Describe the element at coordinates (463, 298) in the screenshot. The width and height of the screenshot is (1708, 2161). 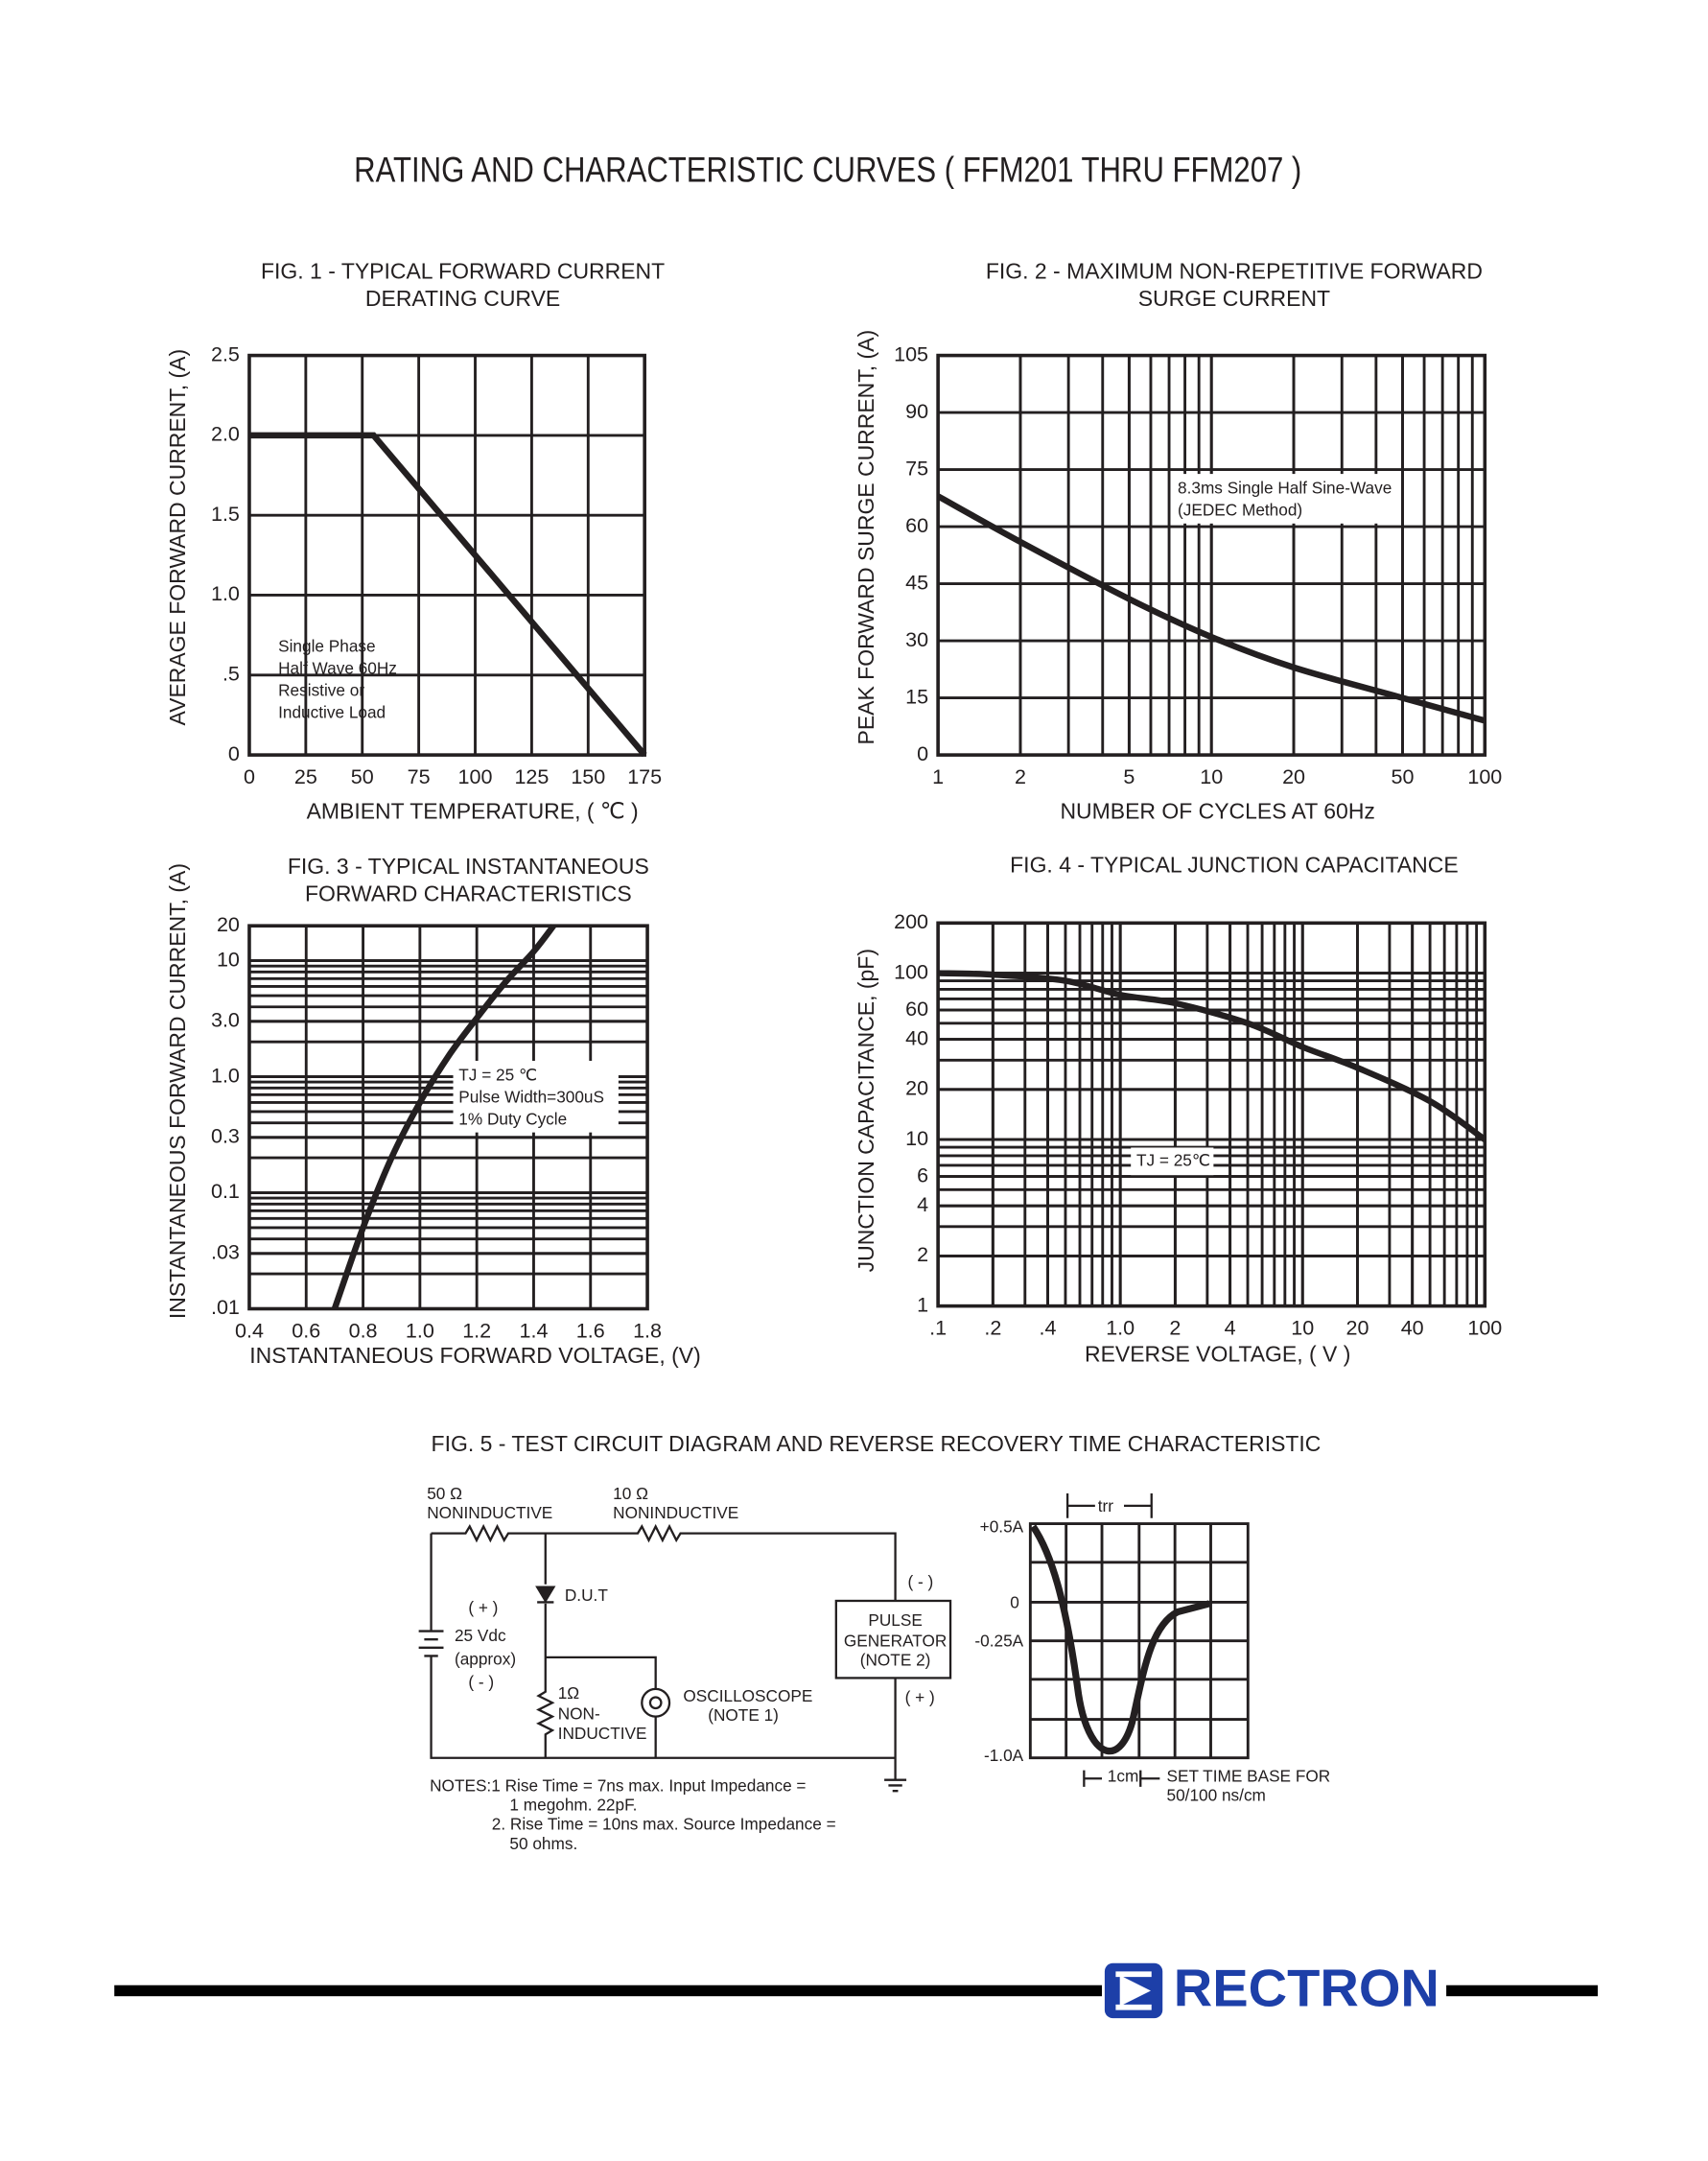
I see `chart-title: DERATING CURVE` at that location.